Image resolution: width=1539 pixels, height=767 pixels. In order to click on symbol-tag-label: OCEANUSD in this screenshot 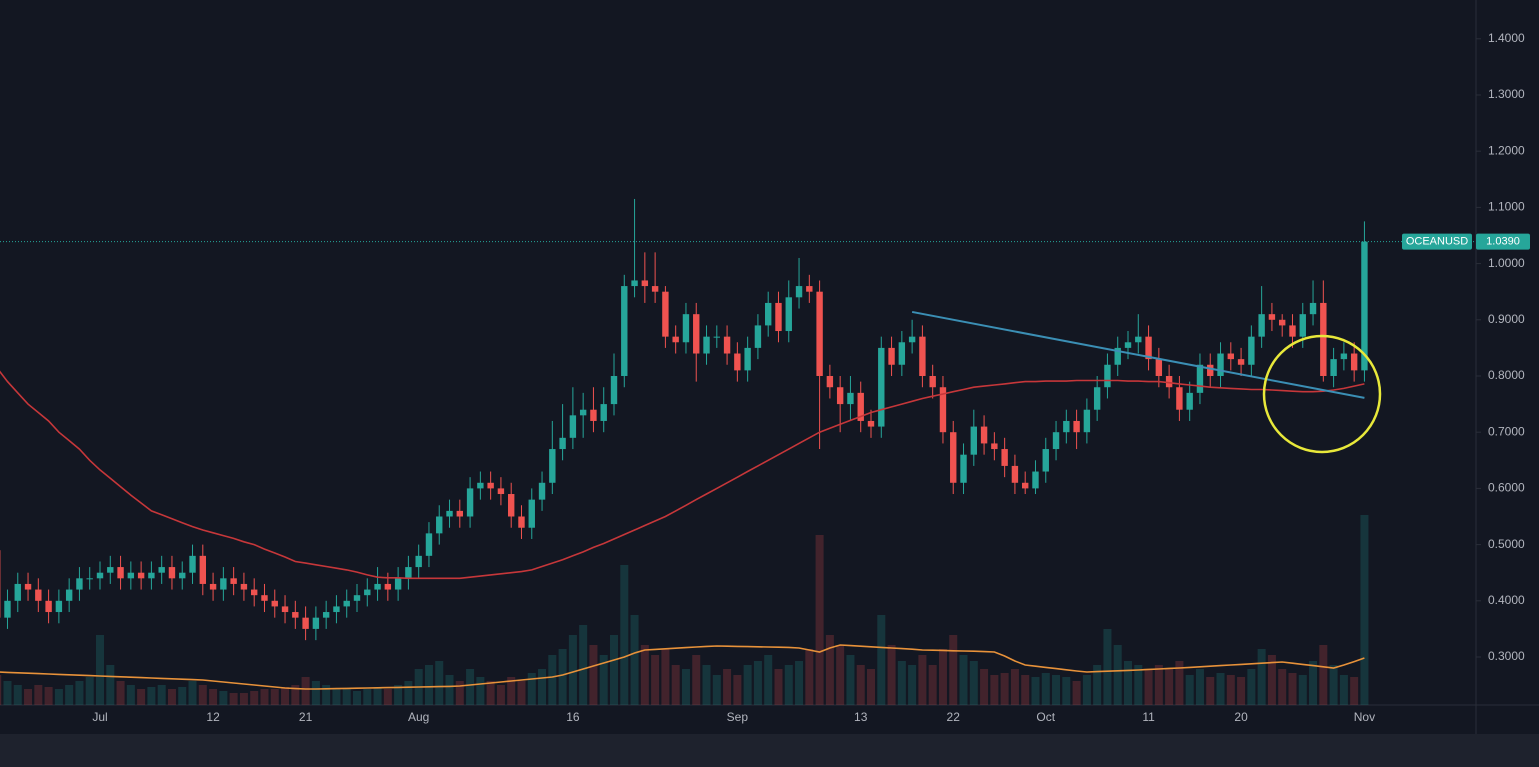, I will do `click(1437, 242)`.